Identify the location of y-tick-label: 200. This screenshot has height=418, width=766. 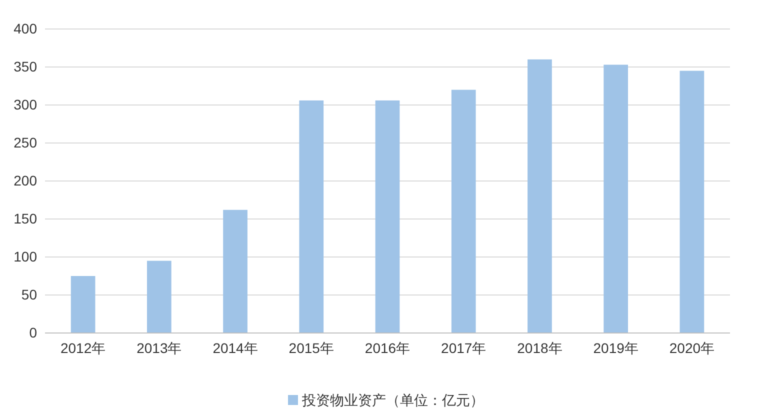
(26, 180).